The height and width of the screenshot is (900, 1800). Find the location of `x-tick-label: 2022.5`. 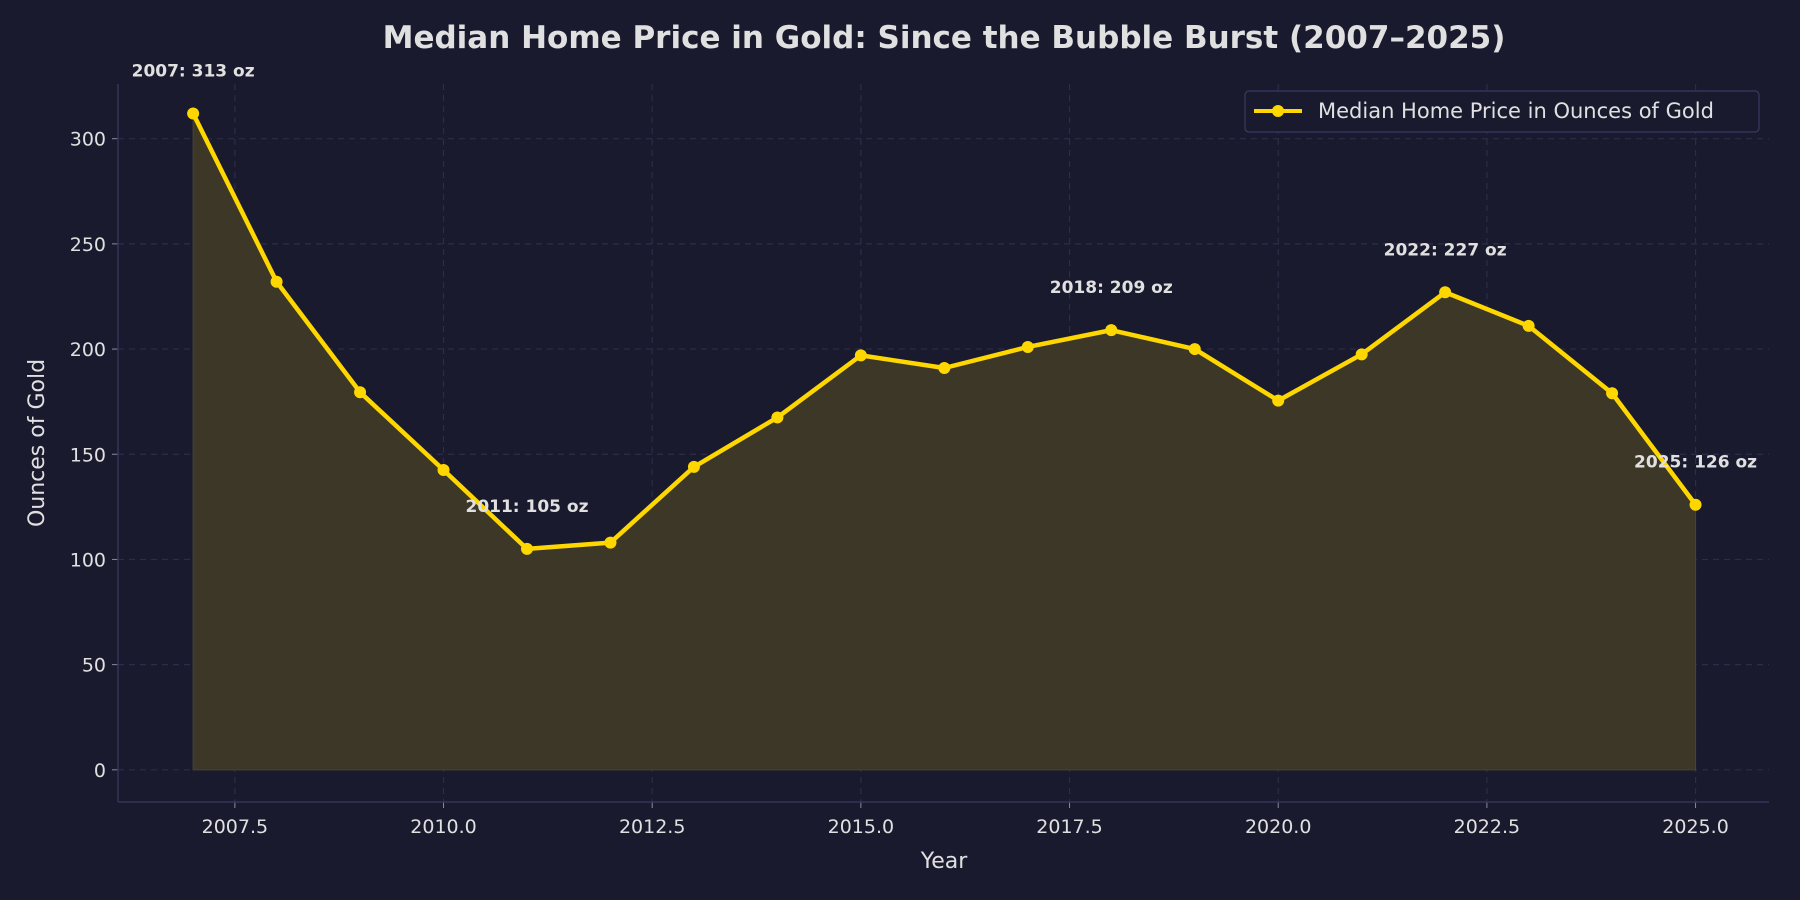

x-tick-label: 2022.5 is located at coordinates (1487, 827).